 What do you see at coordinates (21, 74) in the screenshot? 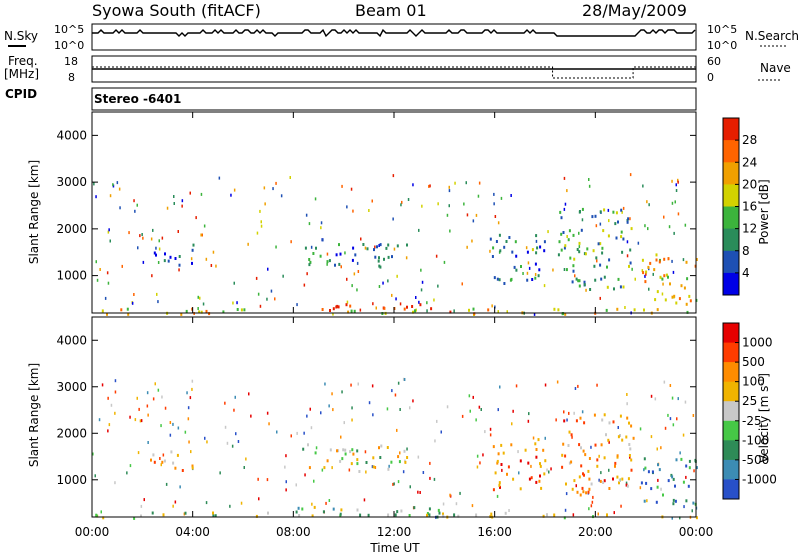
I see `freq-label-line2: [MHz]` at bounding box center [21, 74].